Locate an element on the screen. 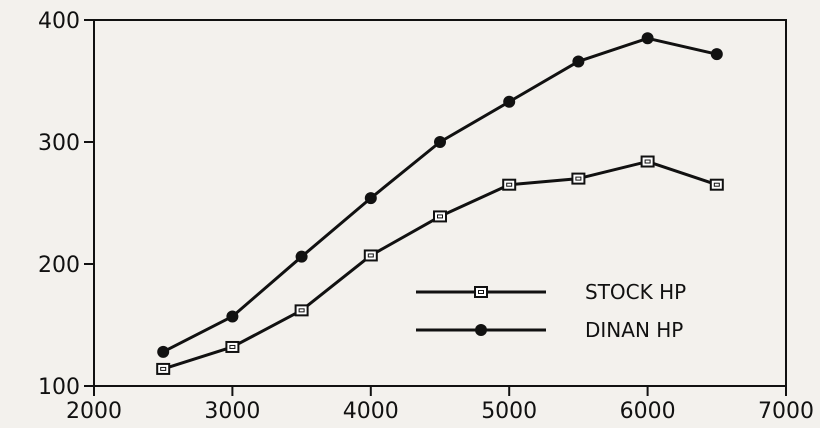 The image size is (820, 428). x-tick-label: 3000 is located at coordinates (232, 411).